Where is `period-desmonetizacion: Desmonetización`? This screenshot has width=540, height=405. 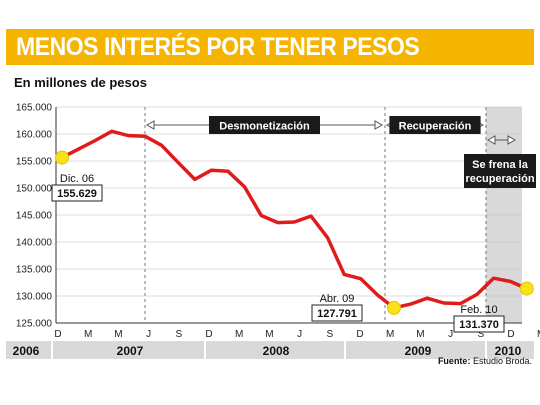
period-desmonetizacion: Desmonetización is located at coordinates (264, 125).